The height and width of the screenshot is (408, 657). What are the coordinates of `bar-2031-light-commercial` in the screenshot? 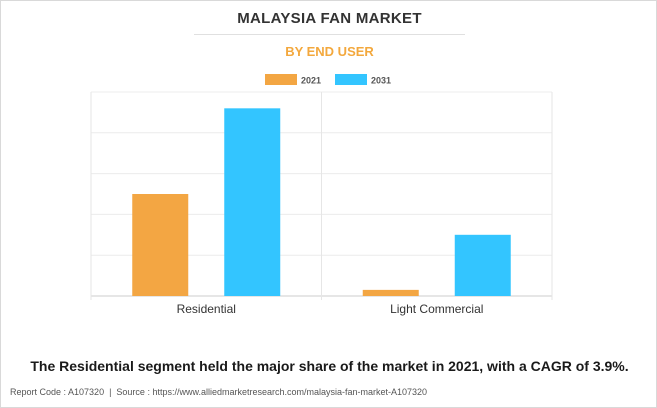 It's located at (482, 265).